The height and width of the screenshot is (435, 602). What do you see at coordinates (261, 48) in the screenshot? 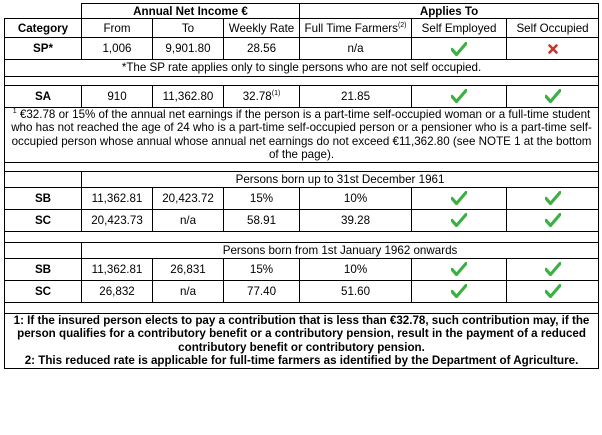
I see `weekly-rate-cell: 28.56` at bounding box center [261, 48].